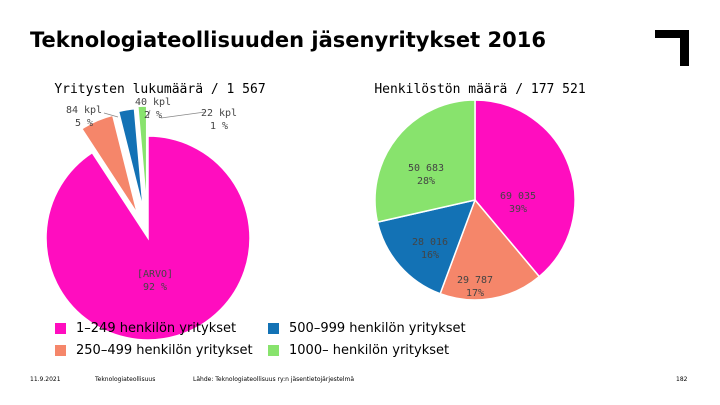  What do you see at coordinates (156, 328) in the screenshot?
I see `legend-label: 1–249 henkilön yritykset` at bounding box center [156, 328].